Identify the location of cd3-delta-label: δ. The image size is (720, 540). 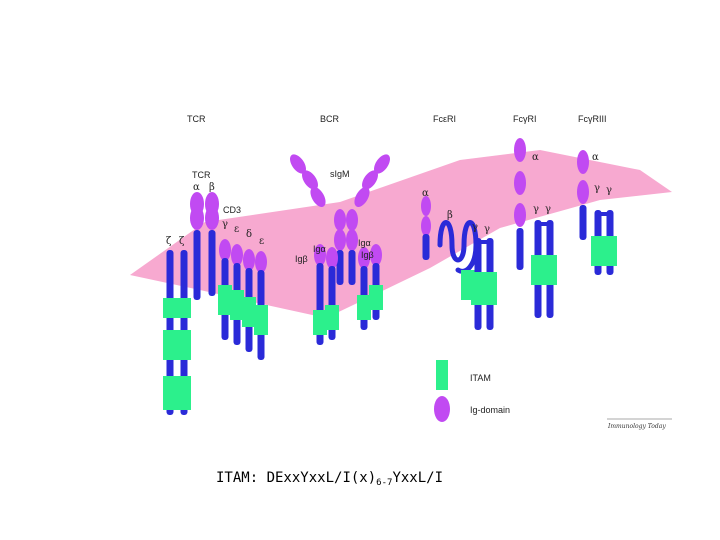
(249, 234).